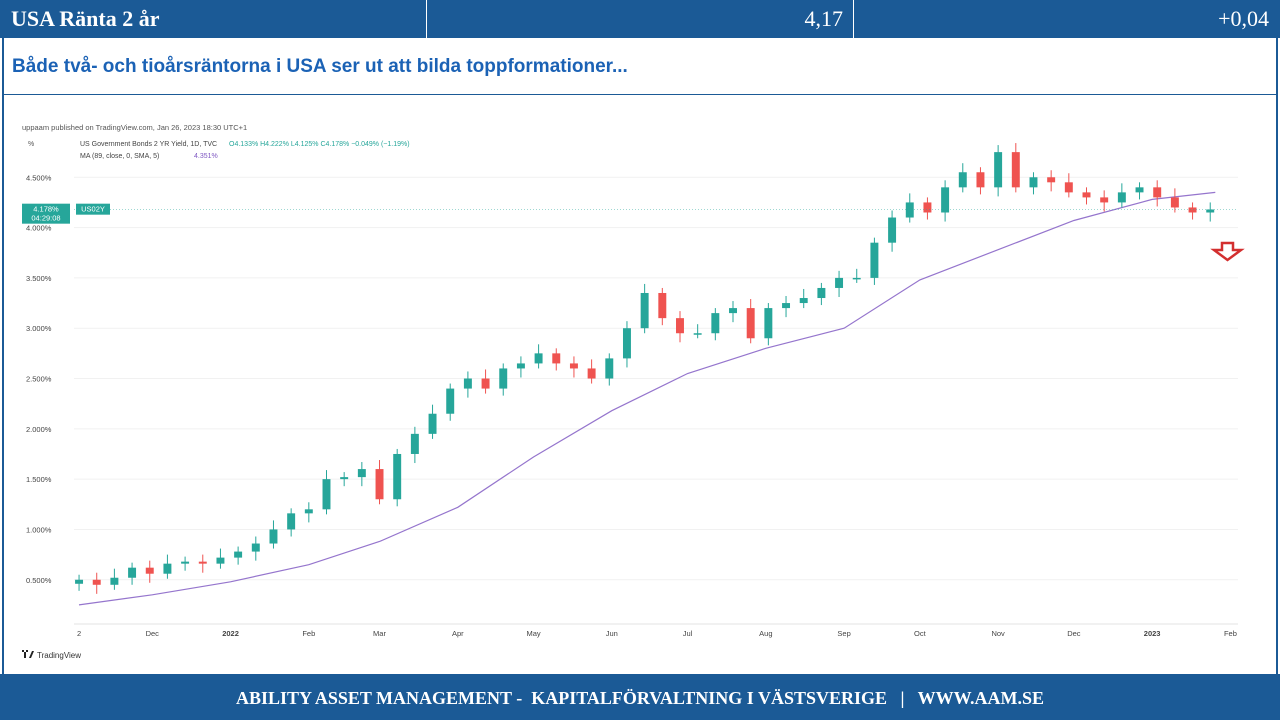 The width and height of the screenshot is (1280, 720). Describe the element at coordinates (998, 633) in the screenshot. I see `x-tick-label: Nov` at that location.